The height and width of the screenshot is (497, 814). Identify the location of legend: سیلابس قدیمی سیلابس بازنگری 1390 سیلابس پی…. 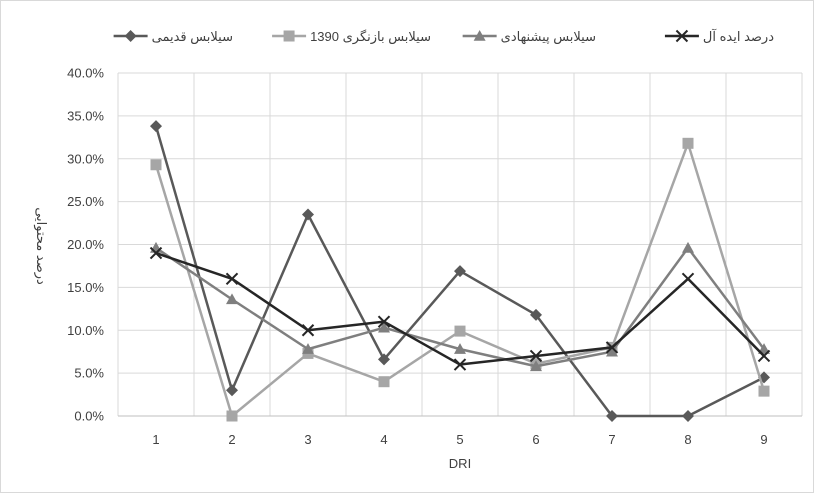
(443, 36).